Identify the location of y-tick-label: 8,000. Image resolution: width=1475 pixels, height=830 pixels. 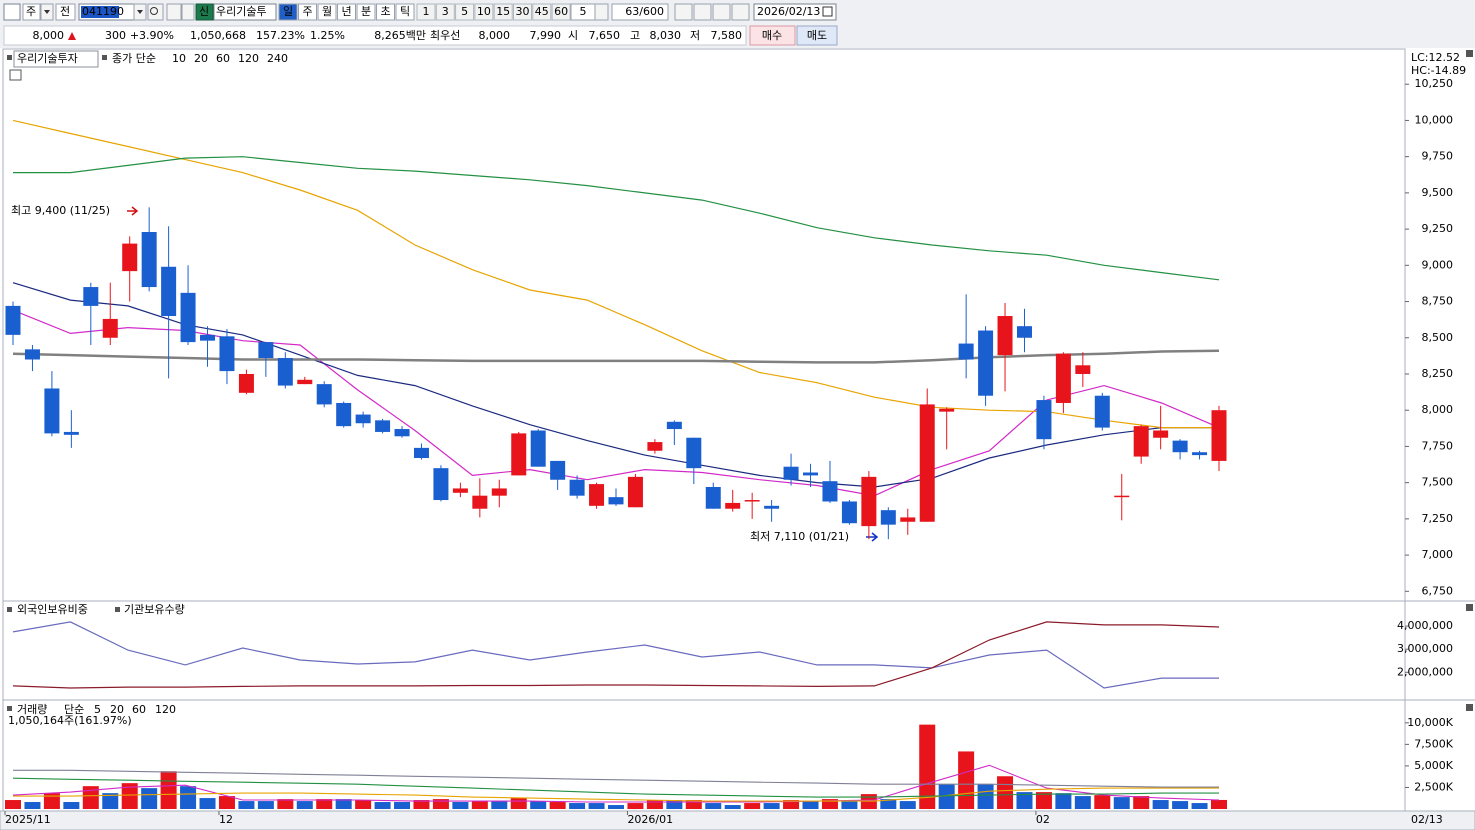
(1438, 409).